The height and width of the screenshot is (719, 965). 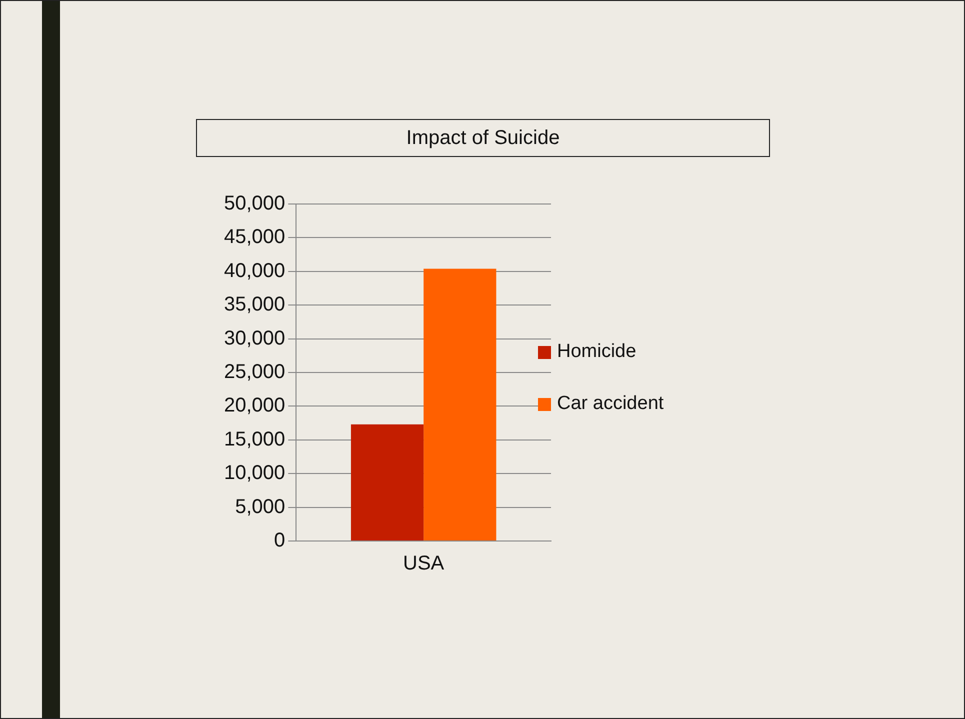 What do you see at coordinates (255, 405) in the screenshot?
I see `y-tick-label: 20,000` at bounding box center [255, 405].